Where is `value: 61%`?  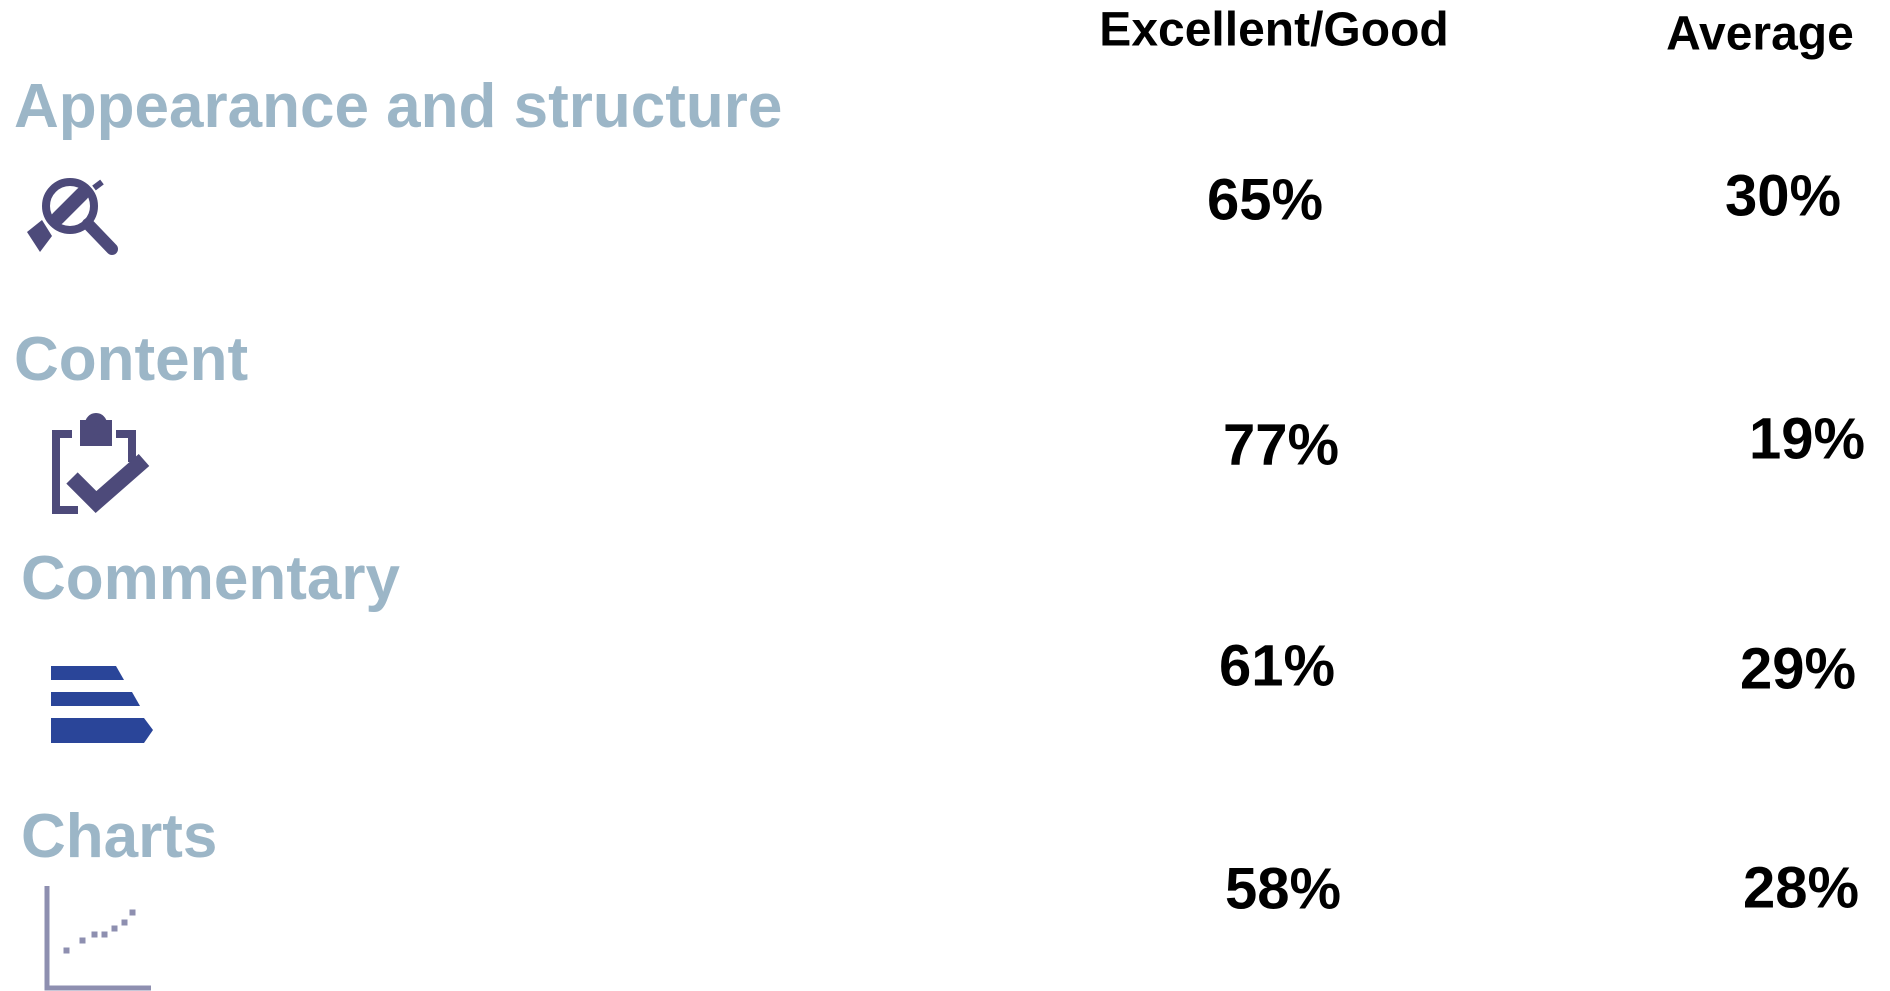
value: 61% is located at coordinates (1277, 665).